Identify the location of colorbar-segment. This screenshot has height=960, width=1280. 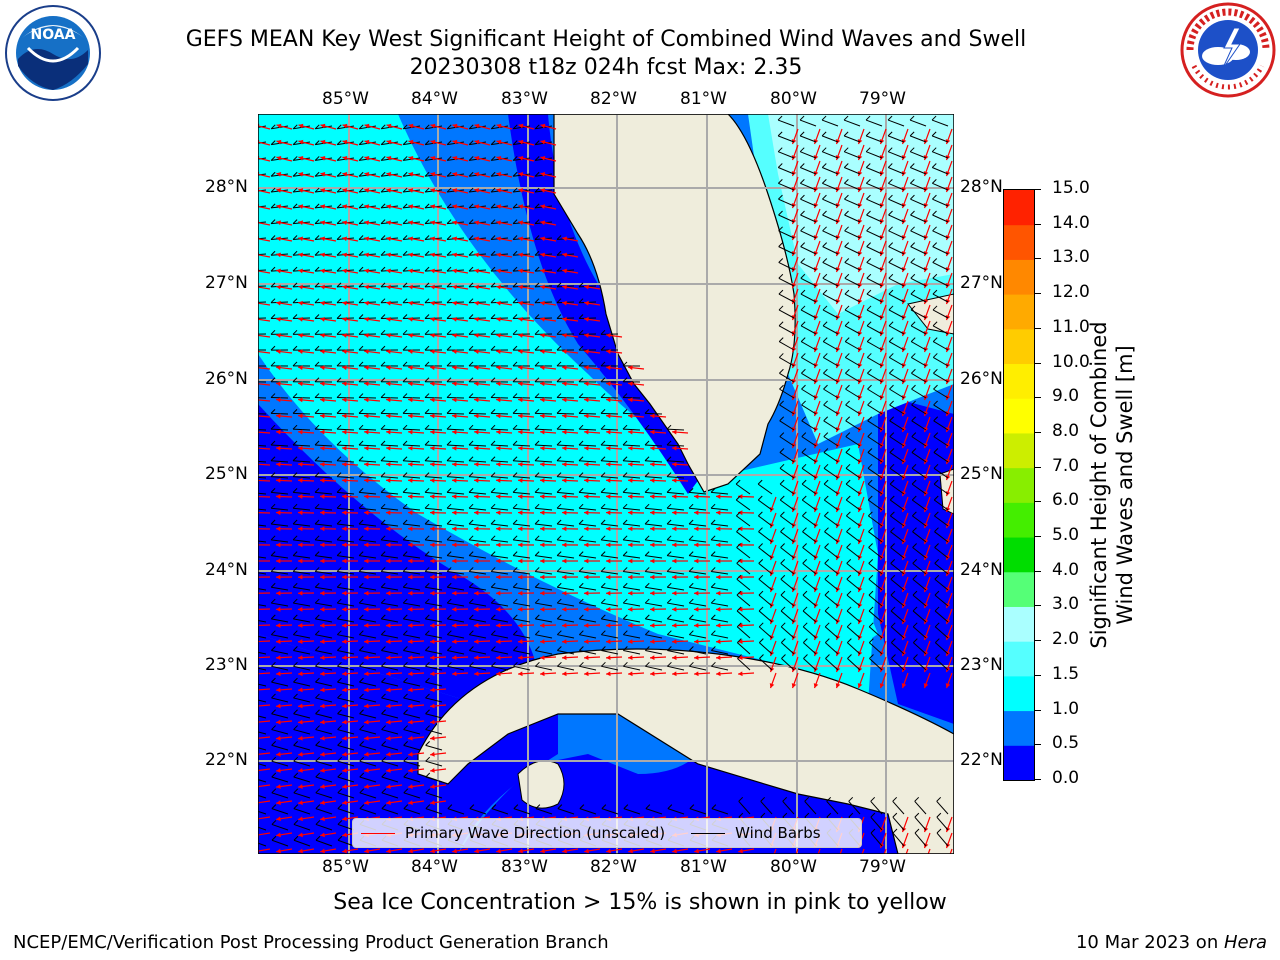
(1019, 277).